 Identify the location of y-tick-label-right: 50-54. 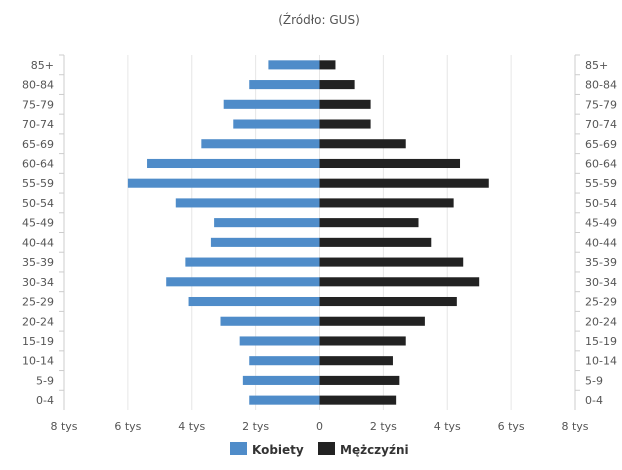
(601, 203).